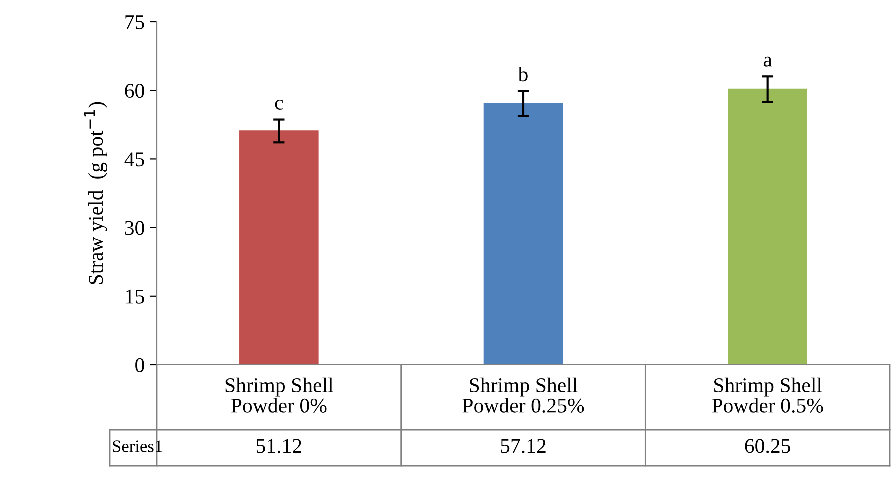  Describe the element at coordinates (280, 395) in the screenshot. I see `x-tick-label: Shrimp Shell Powder 0%` at that location.